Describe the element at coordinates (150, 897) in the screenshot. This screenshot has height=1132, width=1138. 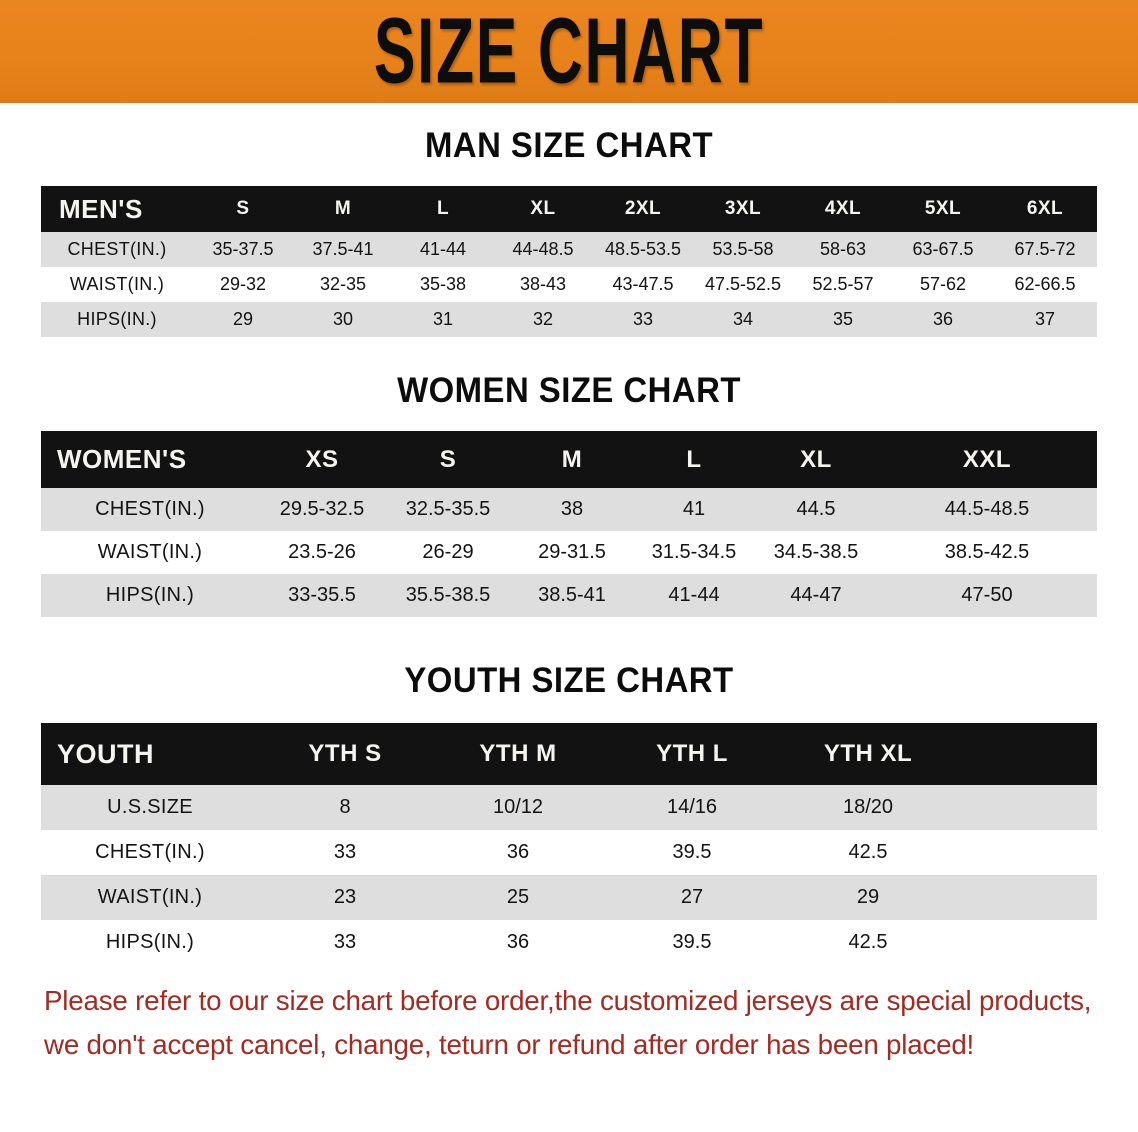
I see `youth-row-label: WAIST(IN.)` at that location.